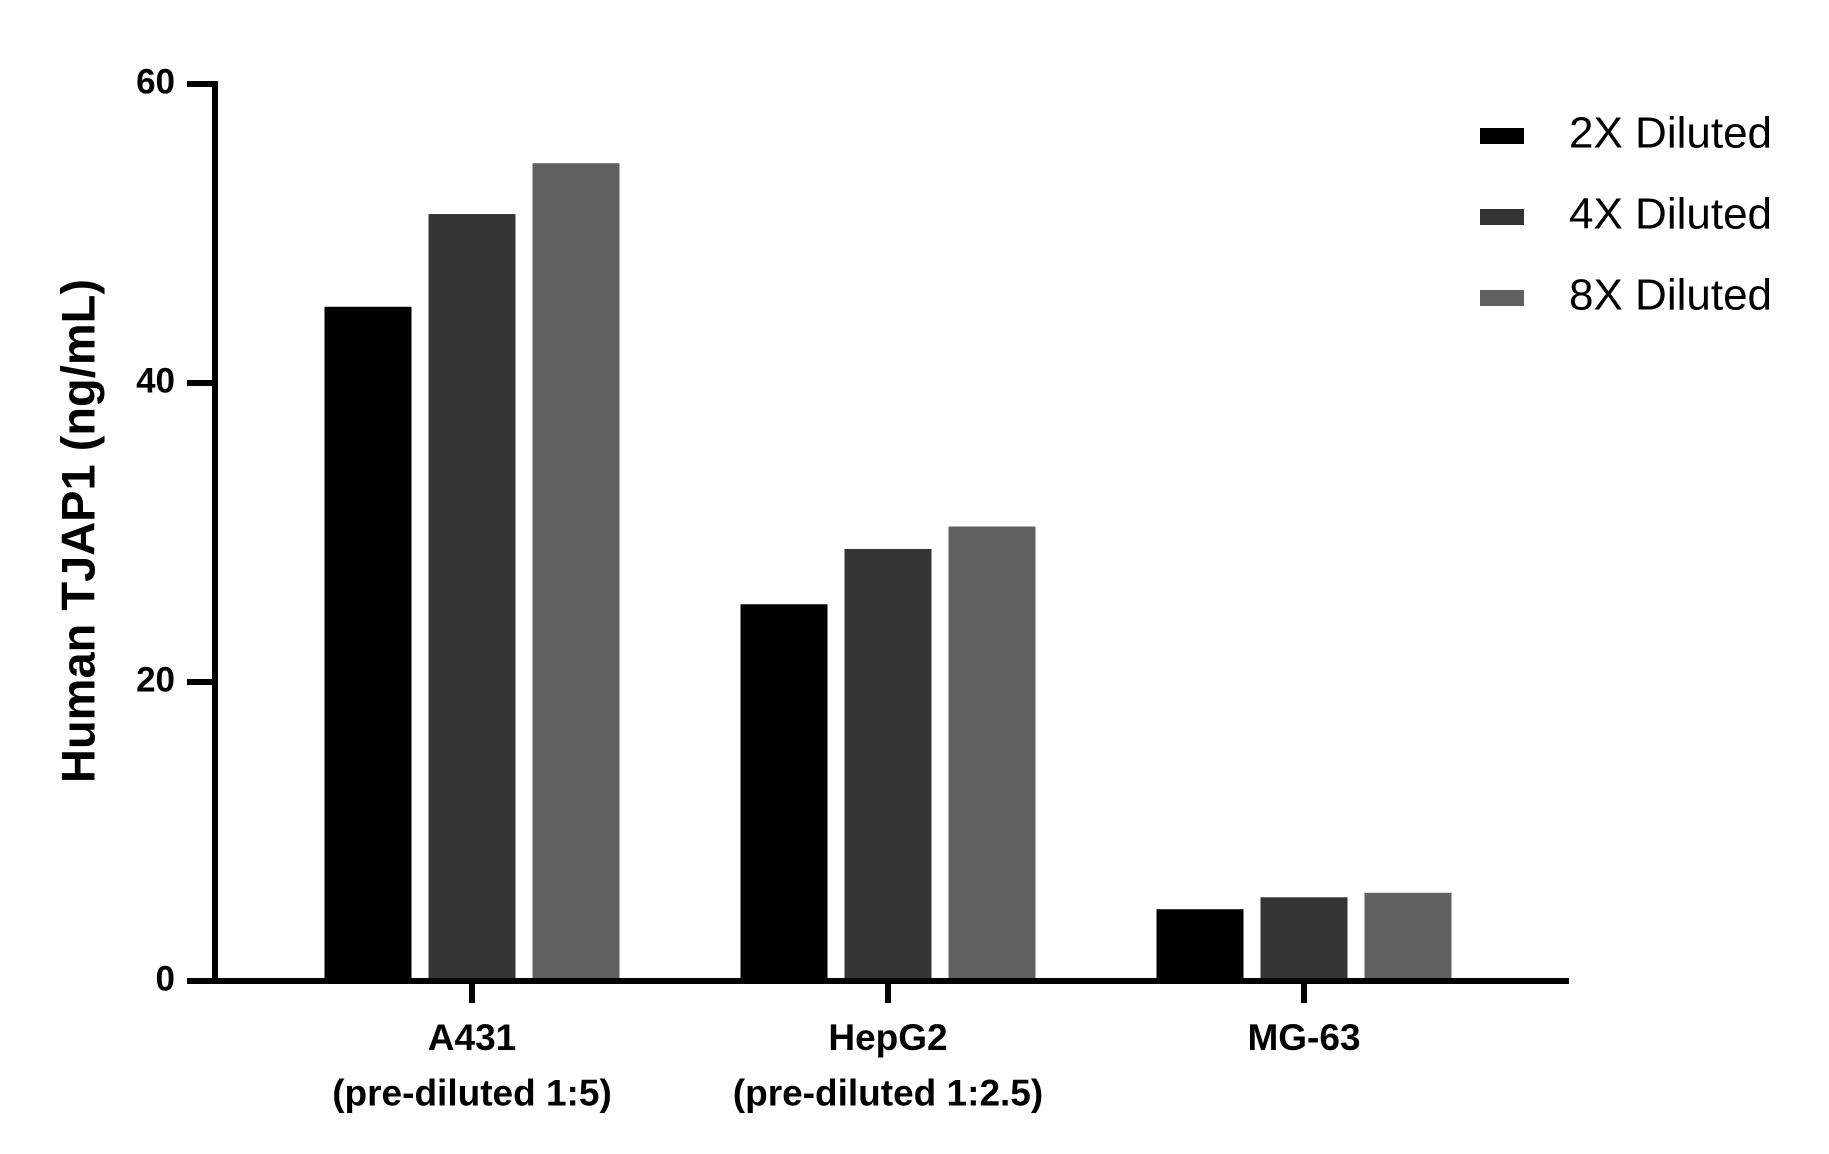  Describe the element at coordinates (155, 81) in the screenshot. I see `y-tick-label: 60` at that location.